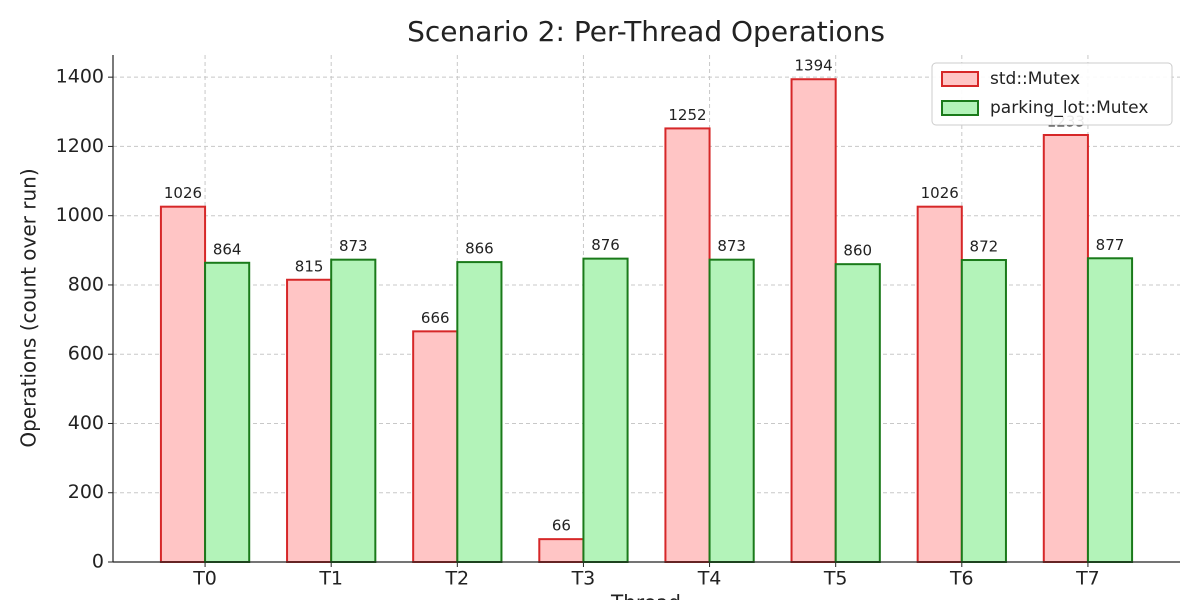 This screenshot has width=1200, height=600. What do you see at coordinates (330, 579) in the screenshot?
I see `x-tick-label: T1` at bounding box center [330, 579].